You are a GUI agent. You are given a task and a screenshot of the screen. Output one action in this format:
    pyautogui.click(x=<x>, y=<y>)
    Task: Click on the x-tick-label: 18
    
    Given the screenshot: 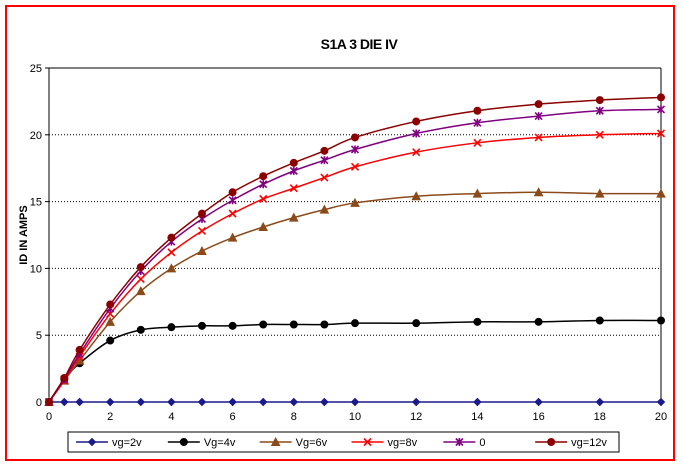 What is the action you would take?
    pyautogui.click(x=600, y=417)
    